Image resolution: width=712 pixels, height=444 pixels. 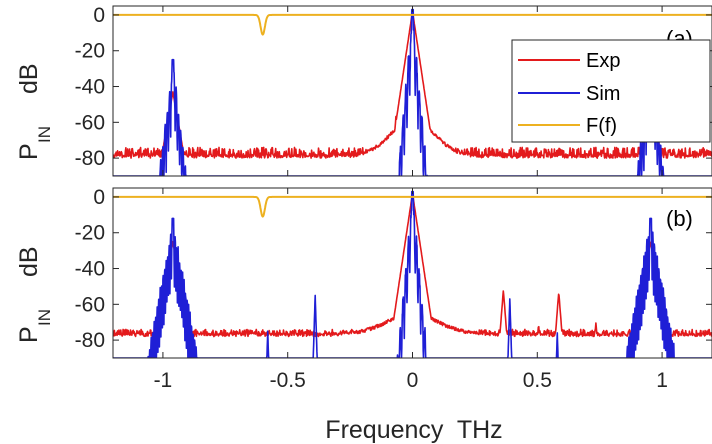 I want to click on legend-label-exp: Exp, so click(x=603, y=61).